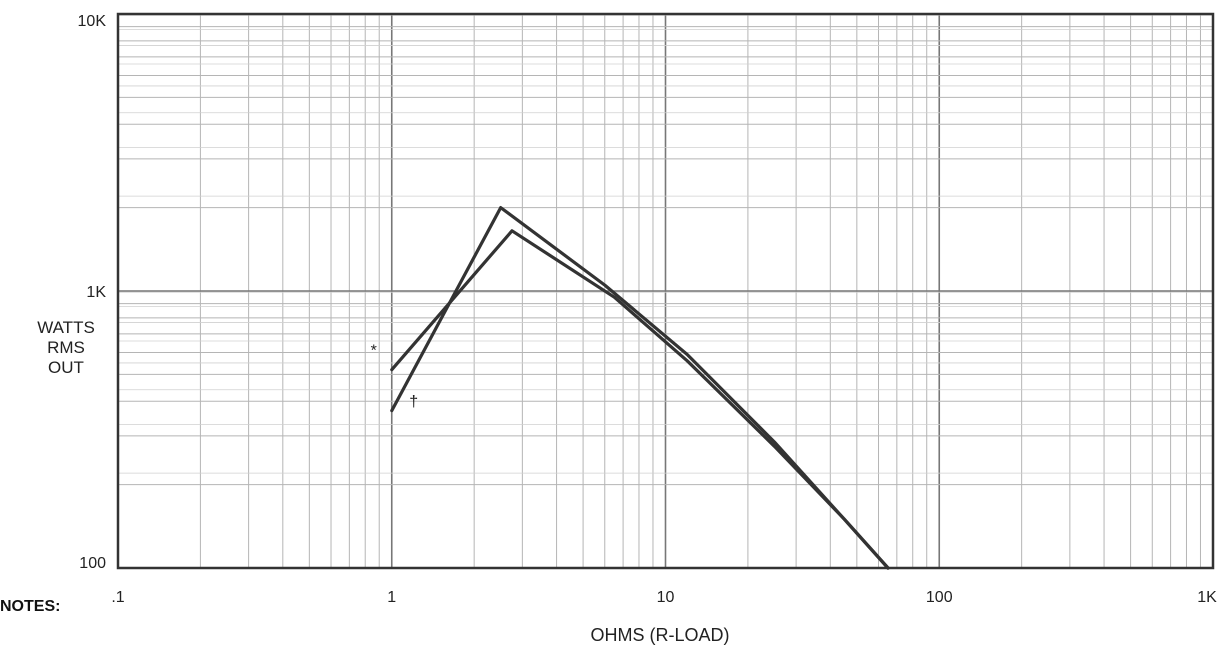 The height and width of the screenshot is (647, 1225). I want to click on x-tick-label: 10, so click(666, 597).